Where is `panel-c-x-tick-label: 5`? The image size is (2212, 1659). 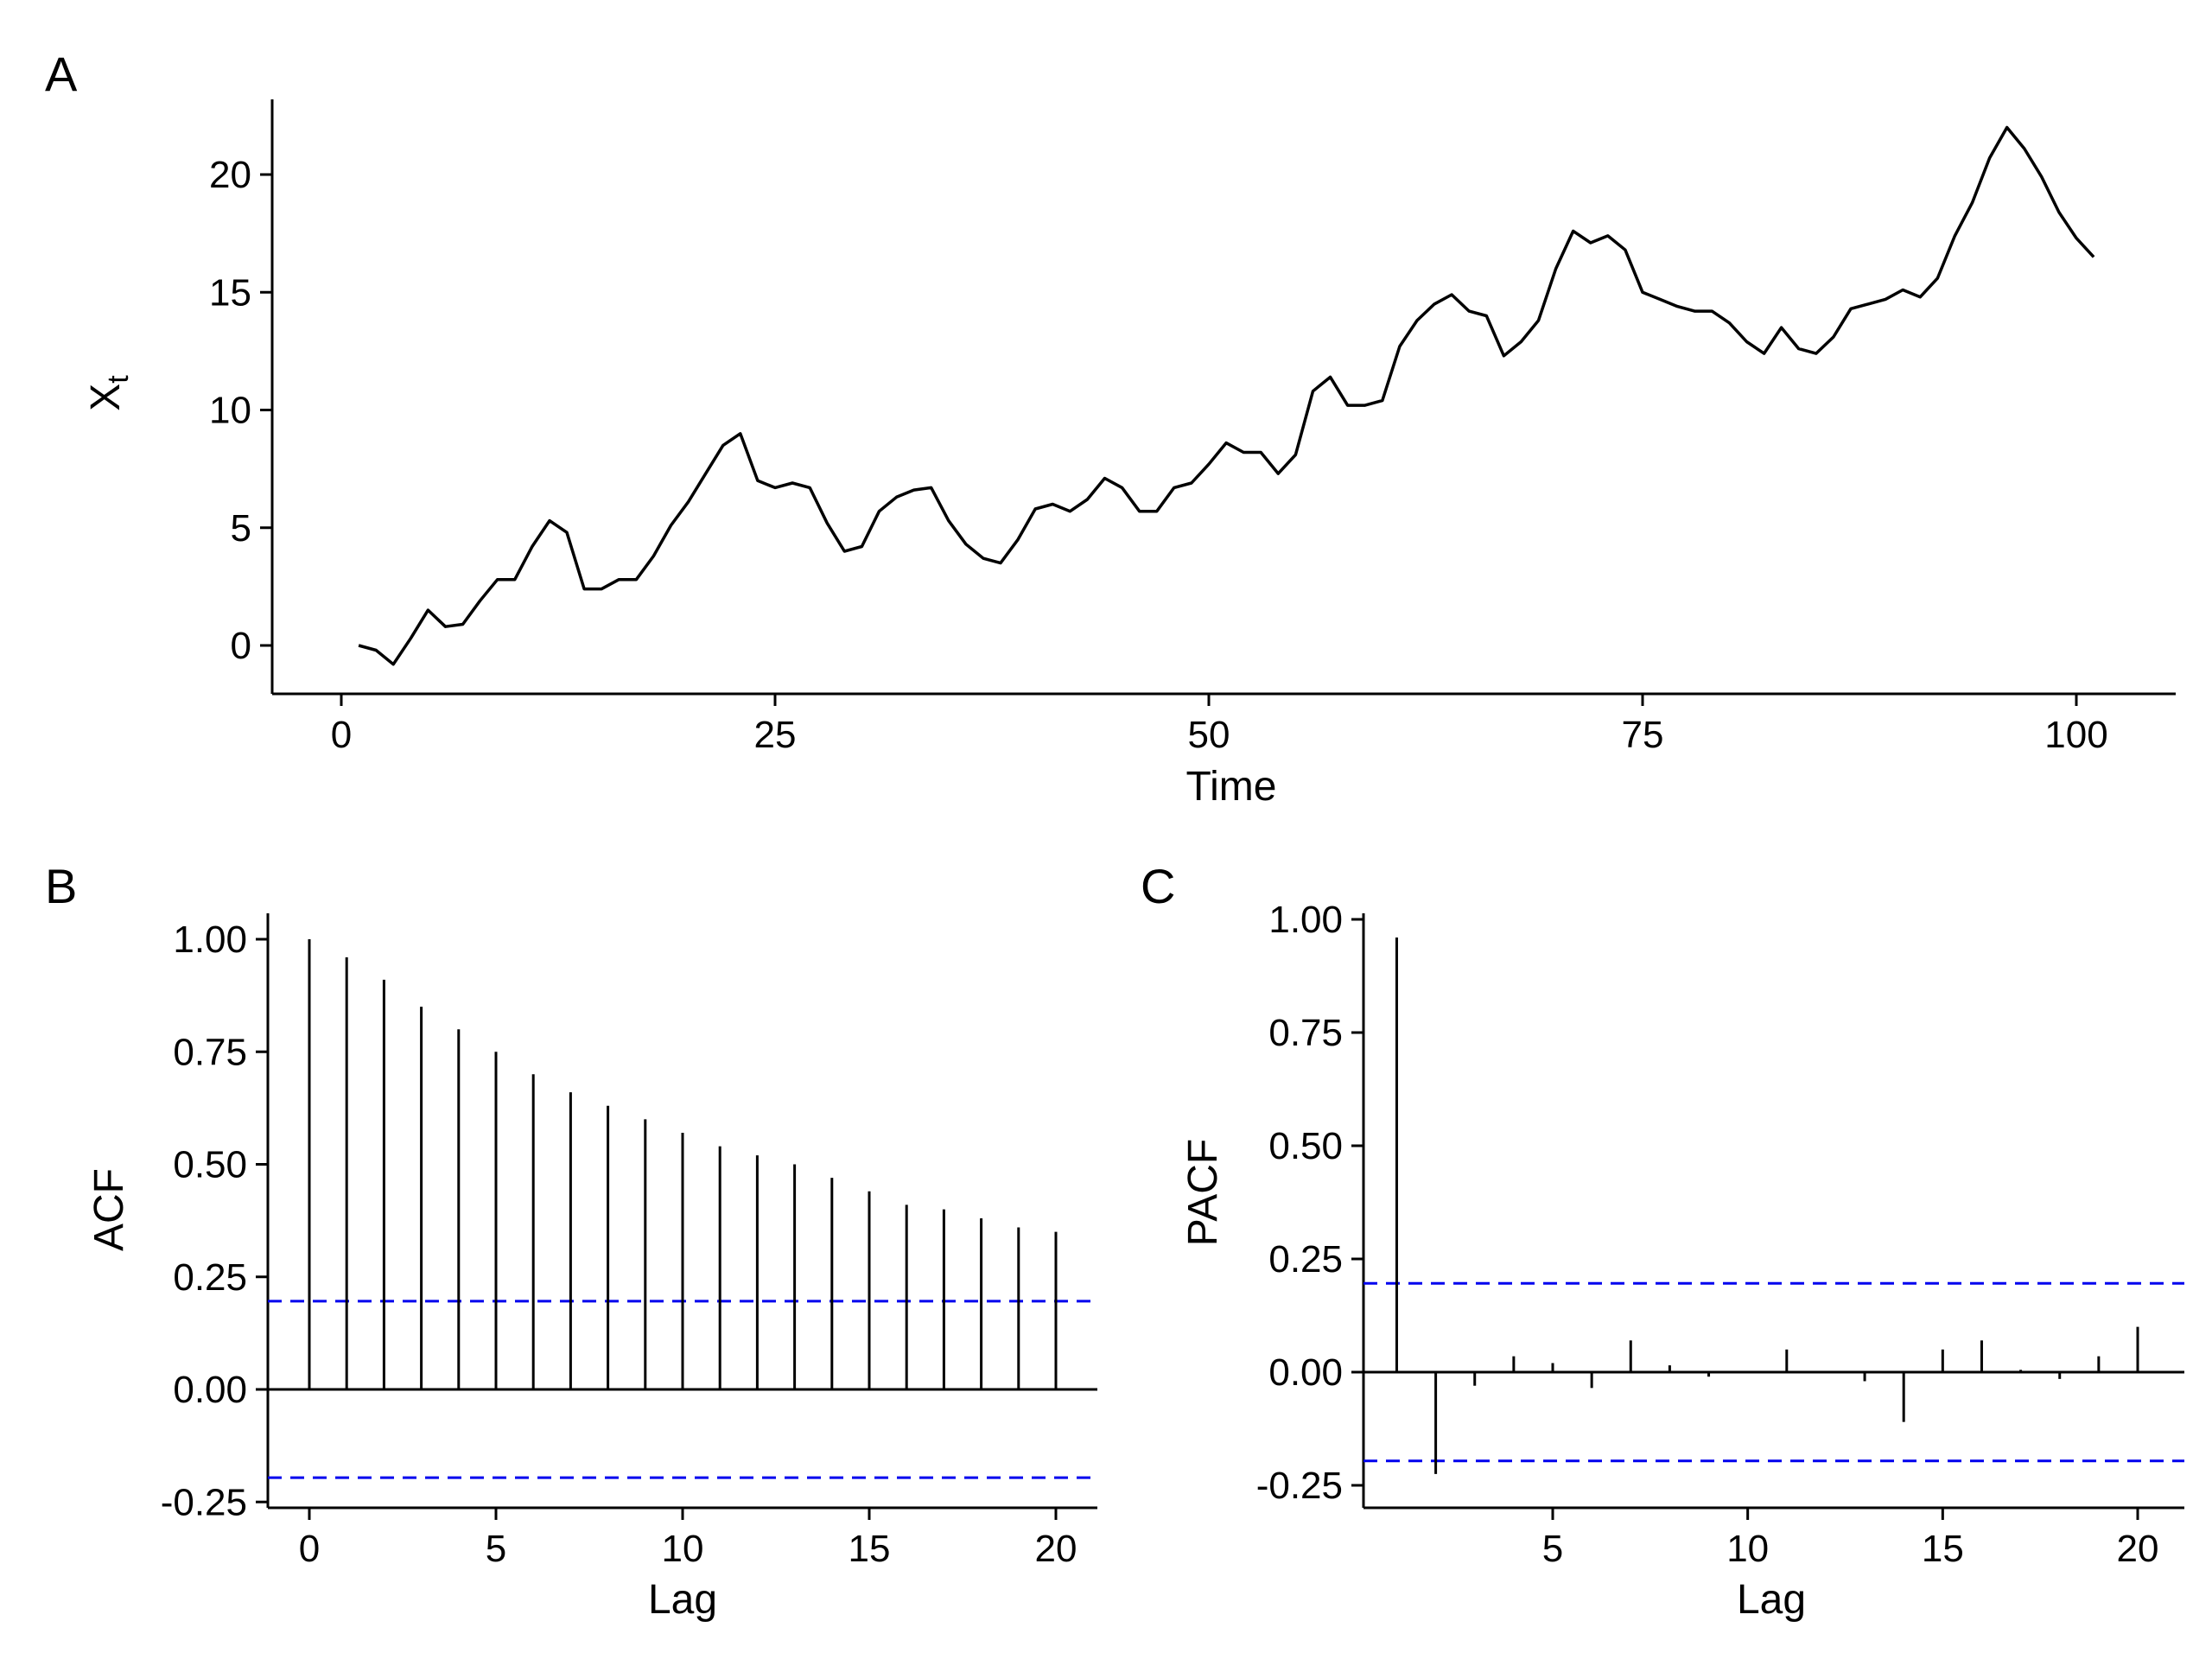 panel-c-x-tick-label: 5 is located at coordinates (1552, 1549).